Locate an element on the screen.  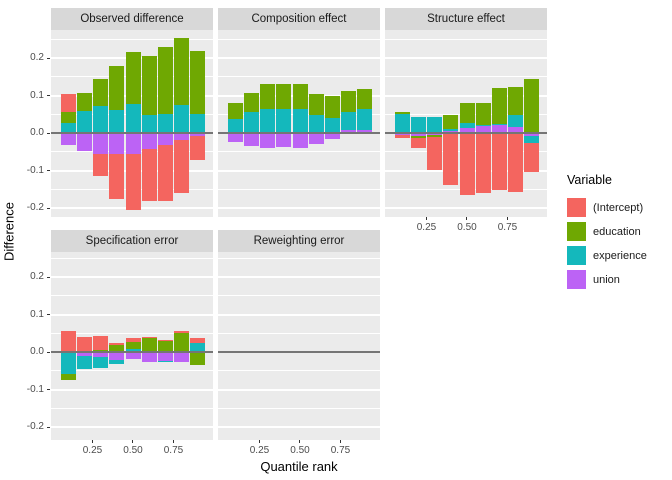
facet-title: Composition effect is located at coordinates (299, 19).